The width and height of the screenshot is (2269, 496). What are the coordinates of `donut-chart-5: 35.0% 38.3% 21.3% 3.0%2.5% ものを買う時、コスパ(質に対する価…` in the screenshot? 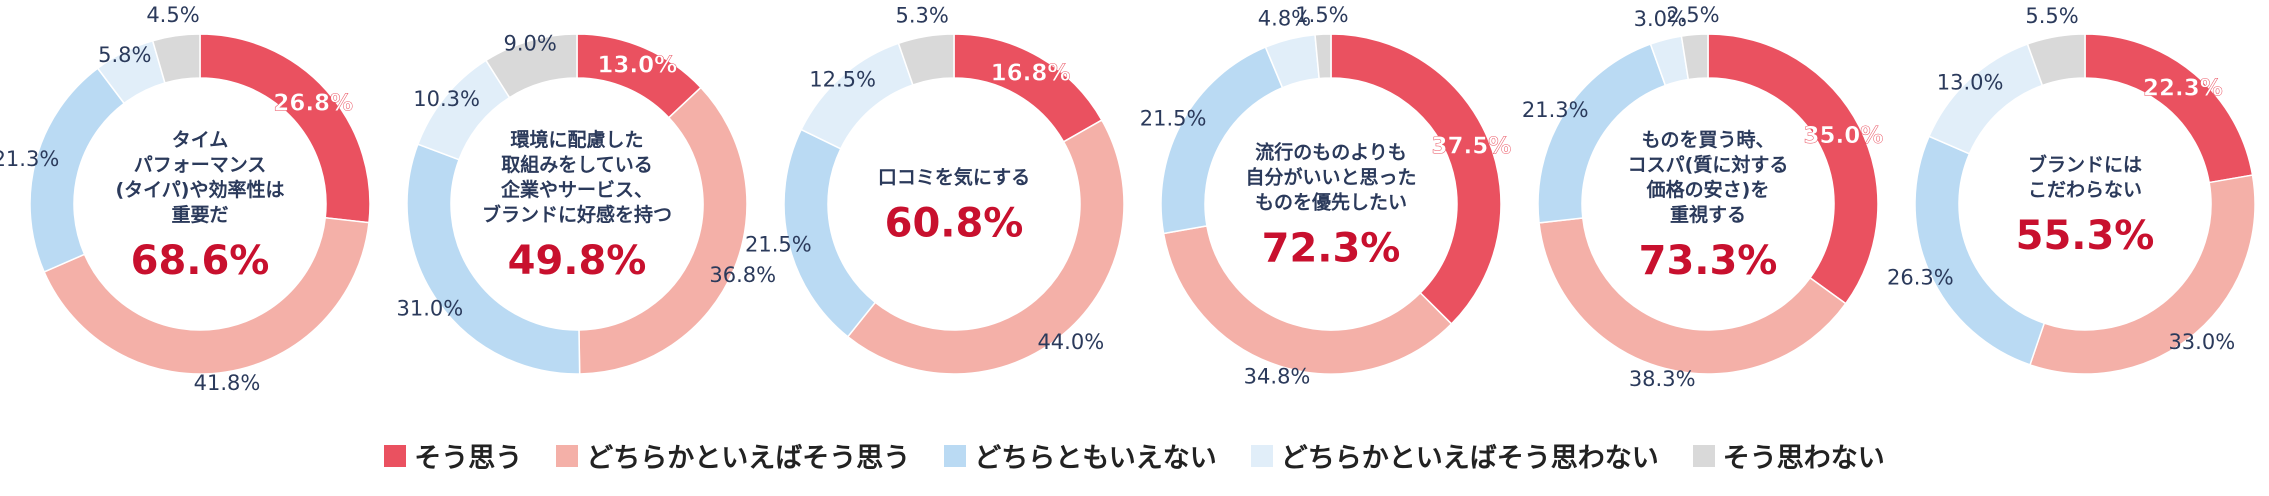 It's located at (1703, 197).